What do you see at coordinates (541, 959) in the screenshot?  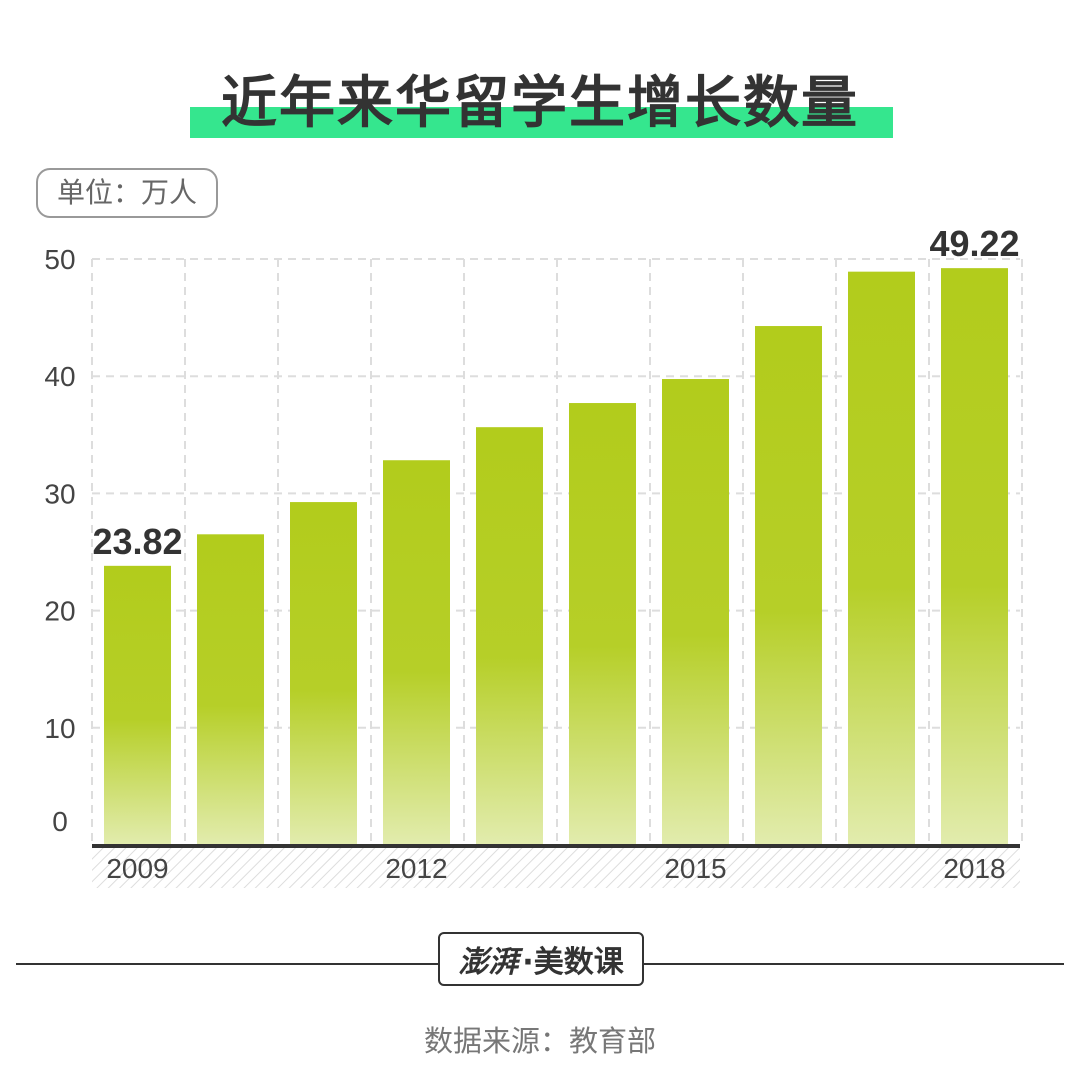 I see `logo: 澎湃 ·美数课` at bounding box center [541, 959].